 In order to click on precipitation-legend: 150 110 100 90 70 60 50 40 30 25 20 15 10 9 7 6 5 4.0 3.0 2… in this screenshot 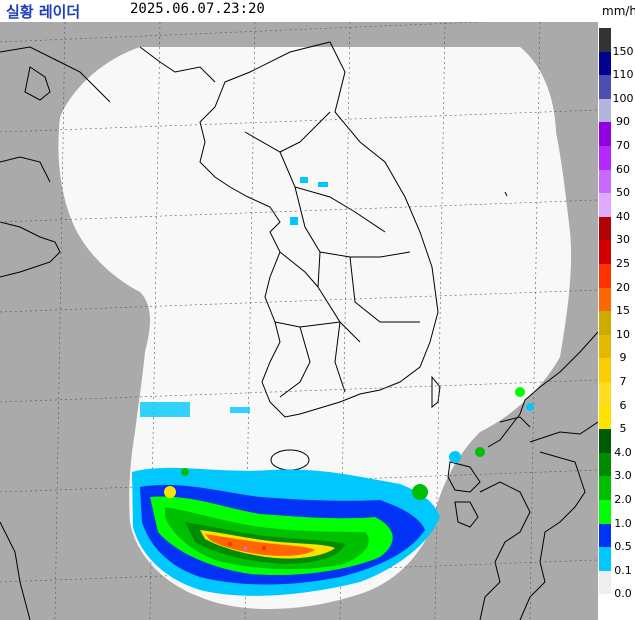, I will do `click(617, 321)`.